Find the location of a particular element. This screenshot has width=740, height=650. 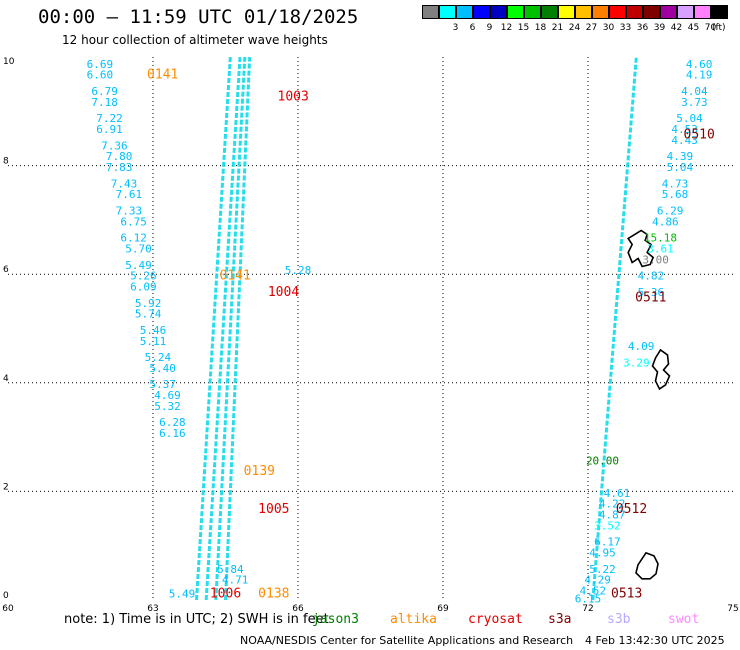

swh-value: 5.74 is located at coordinates (148, 314).